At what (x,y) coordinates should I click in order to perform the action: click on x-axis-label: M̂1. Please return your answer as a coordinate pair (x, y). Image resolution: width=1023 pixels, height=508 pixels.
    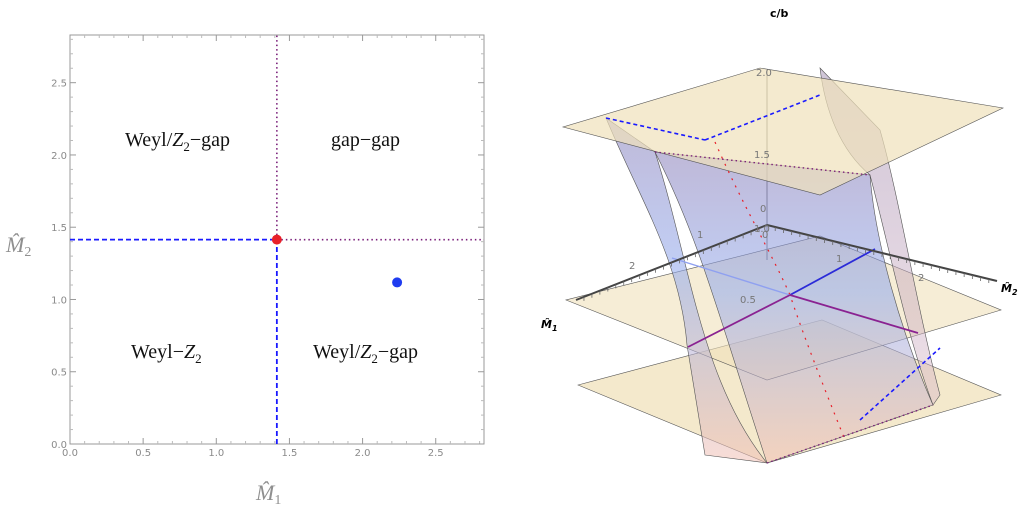
    Looking at the image, I should click on (268, 494).